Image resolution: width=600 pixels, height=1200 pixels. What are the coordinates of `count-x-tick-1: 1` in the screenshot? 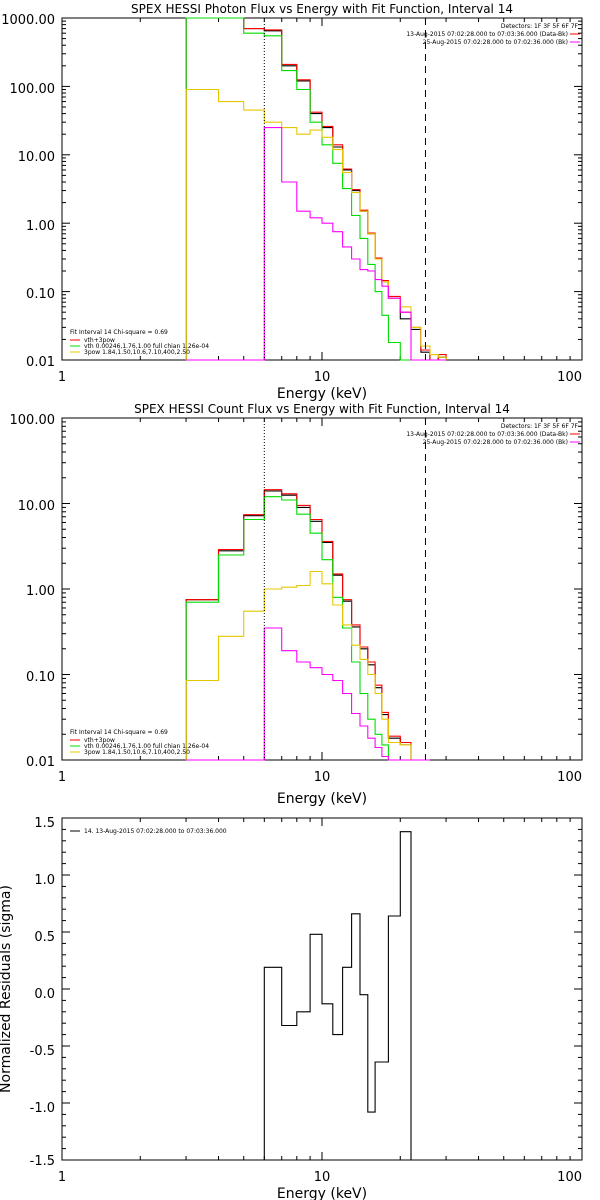 It's located at (62, 777).